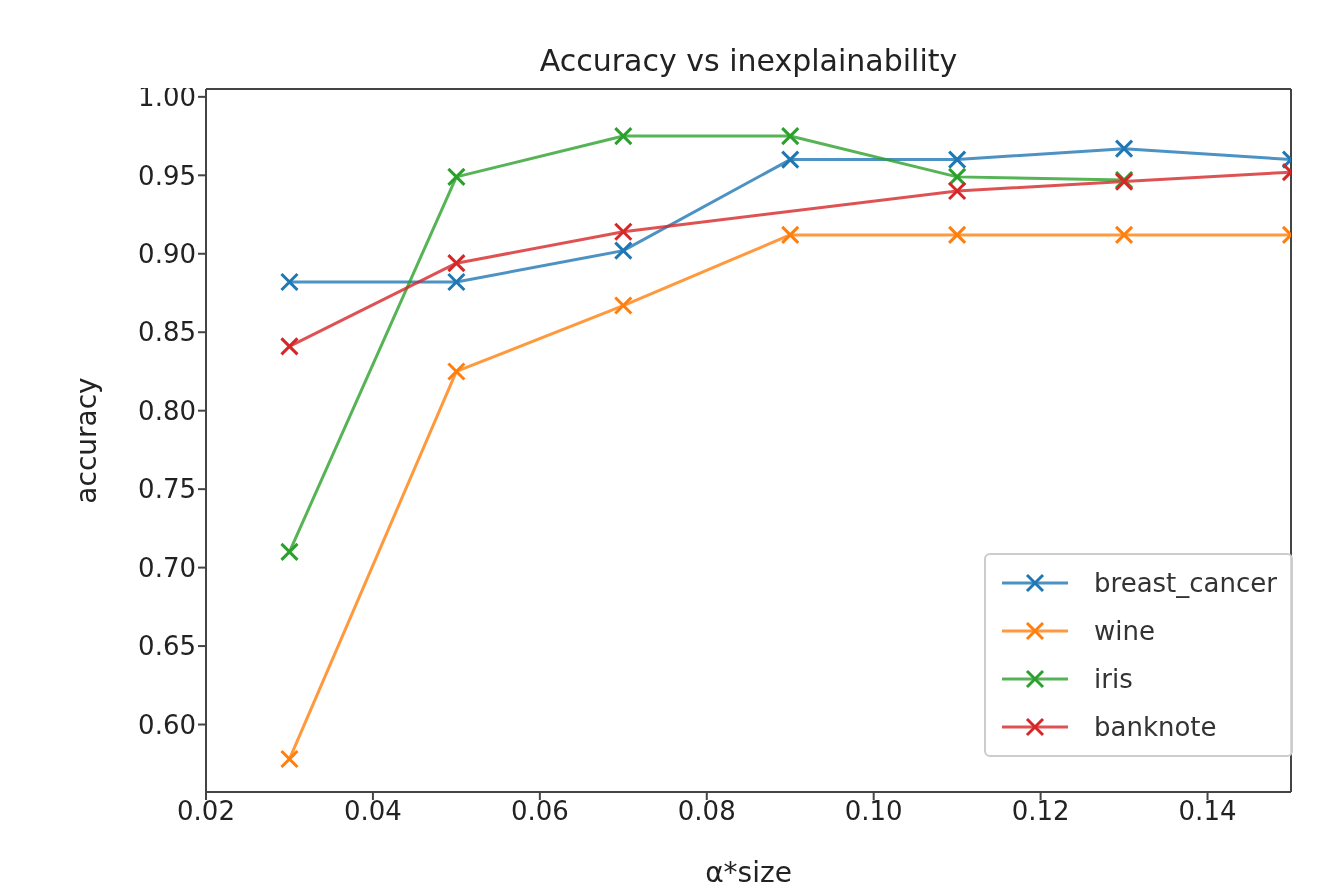 The image size is (1331, 891). Describe the element at coordinates (167, 489) in the screenshot. I see `y-tick-label: 0.75` at that location.